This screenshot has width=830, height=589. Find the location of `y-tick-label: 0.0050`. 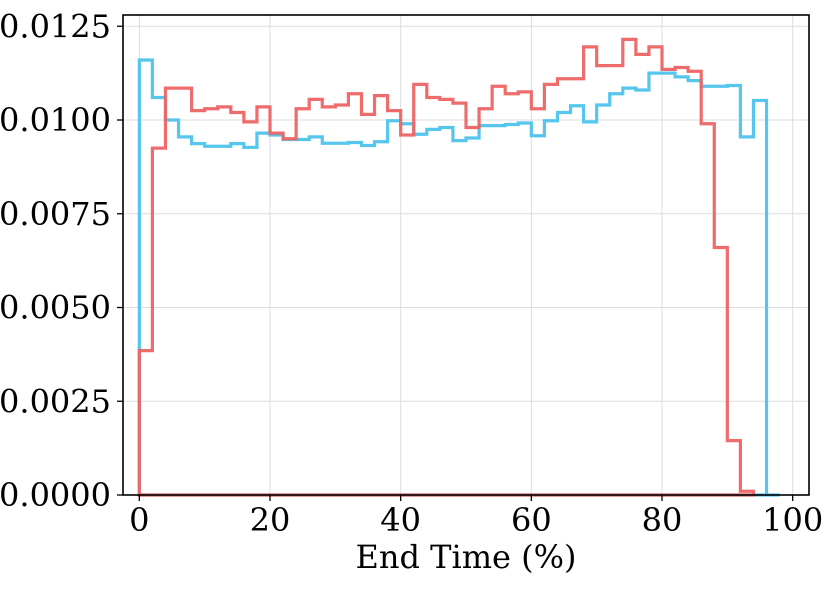

y-tick-label: 0.0050 is located at coordinates (55, 308).